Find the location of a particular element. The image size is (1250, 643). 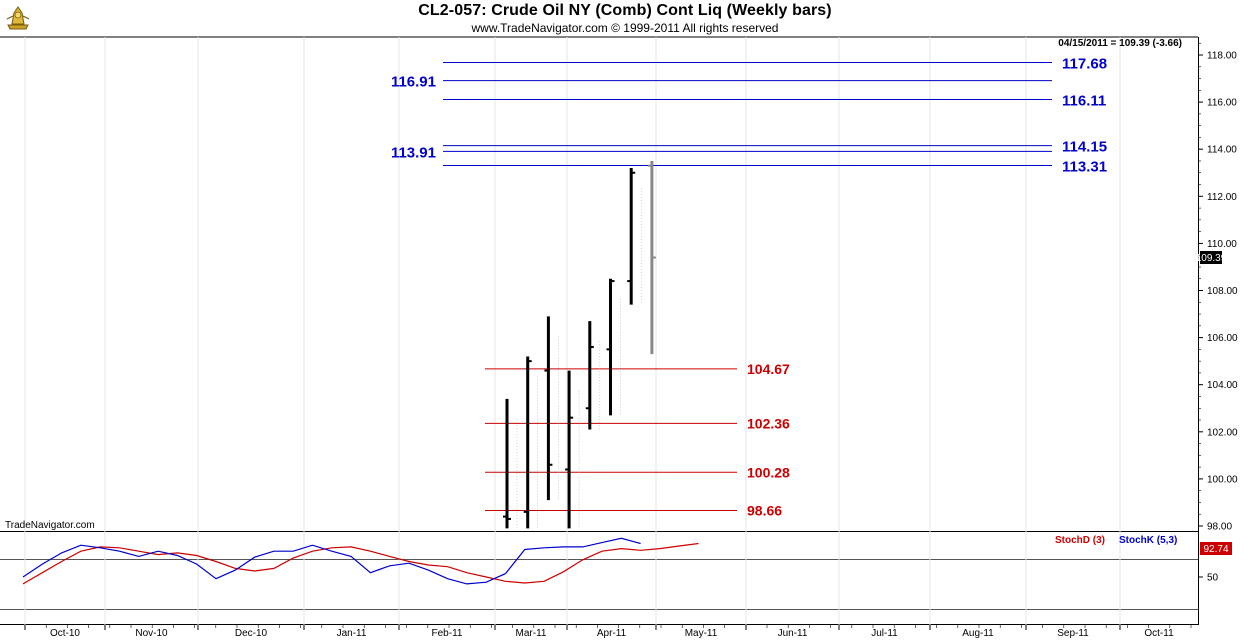

date-tick-label: Jul-11 is located at coordinates (884, 633).